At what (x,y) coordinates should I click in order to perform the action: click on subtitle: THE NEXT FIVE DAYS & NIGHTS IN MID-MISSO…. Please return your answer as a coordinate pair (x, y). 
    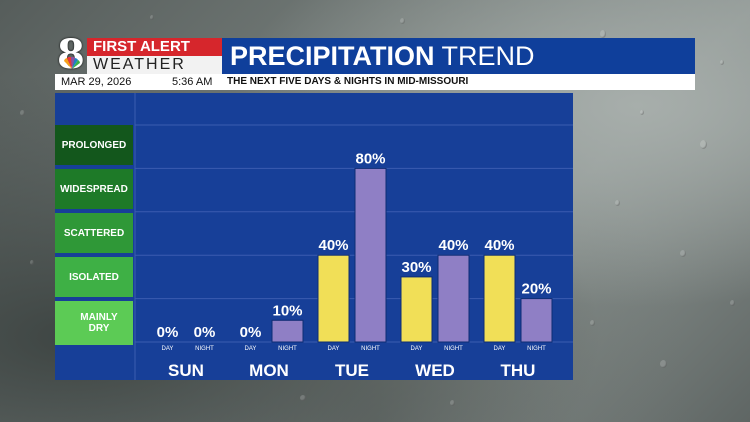
    Looking at the image, I should click on (348, 81).